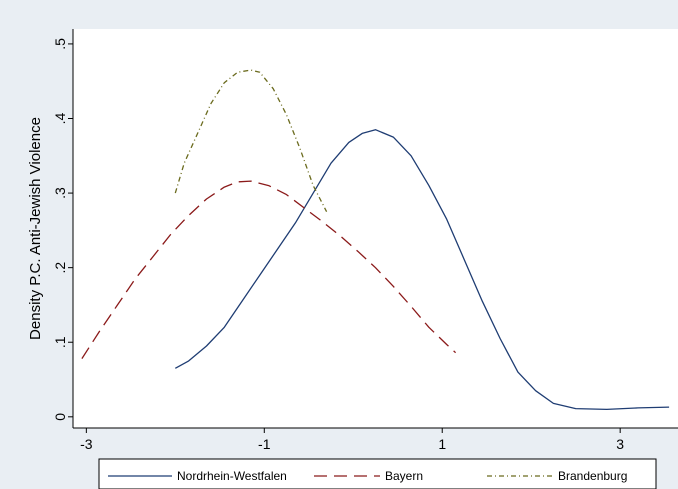 This screenshot has width=678, height=489. What do you see at coordinates (60, 193) in the screenshot?
I see `y-tick-label: .3` at bounding box center [60, 193].